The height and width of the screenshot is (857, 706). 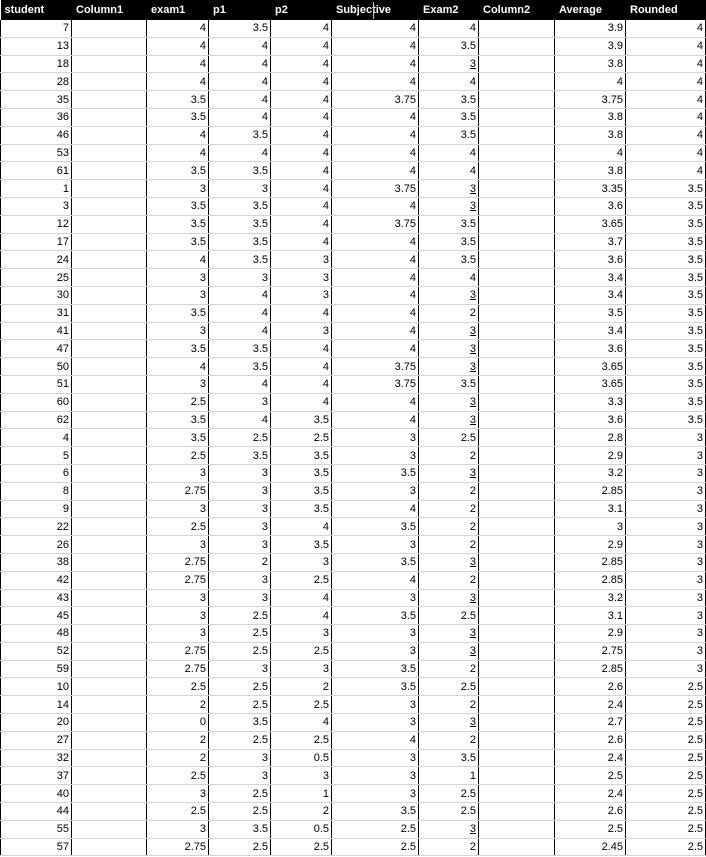 What do you see at coordinates (177, 242) in the screenshot?
I see `cell-exam1: 3.5` at bounding box center [177, 242].